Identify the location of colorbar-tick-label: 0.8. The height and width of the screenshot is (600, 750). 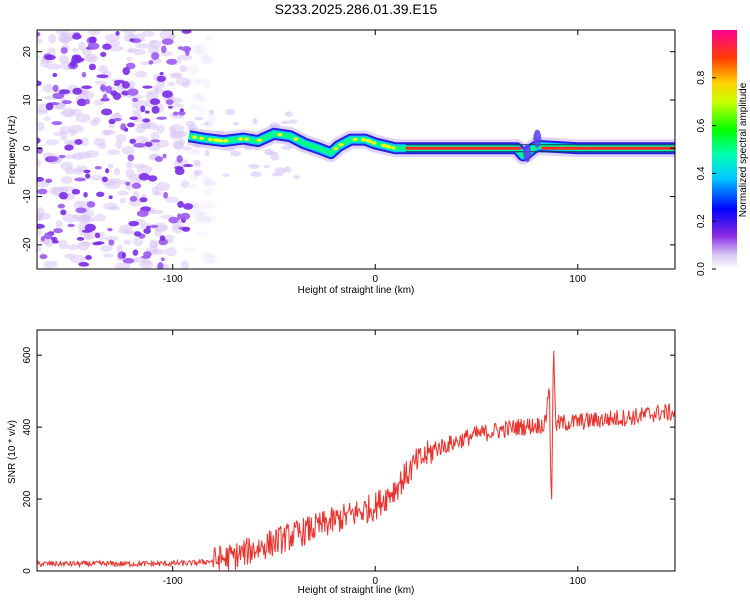
(701, 77).